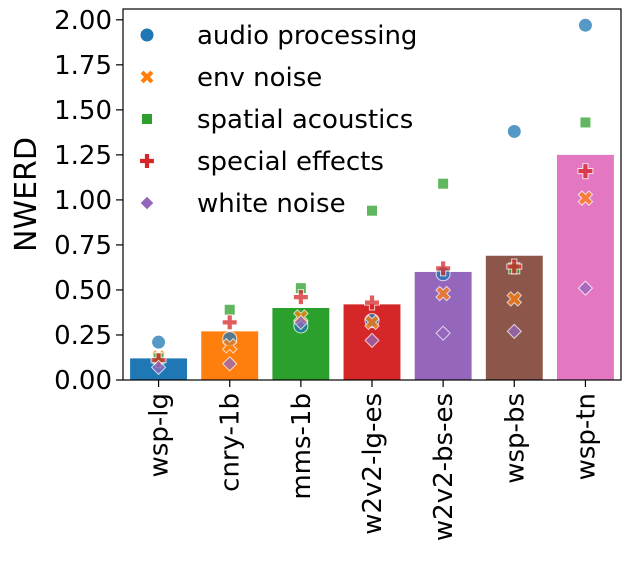 Image resolution: width=629 pixels, height=568 pixels. I want to click on point-special-effects-wsp-bs, so click(514, 266).